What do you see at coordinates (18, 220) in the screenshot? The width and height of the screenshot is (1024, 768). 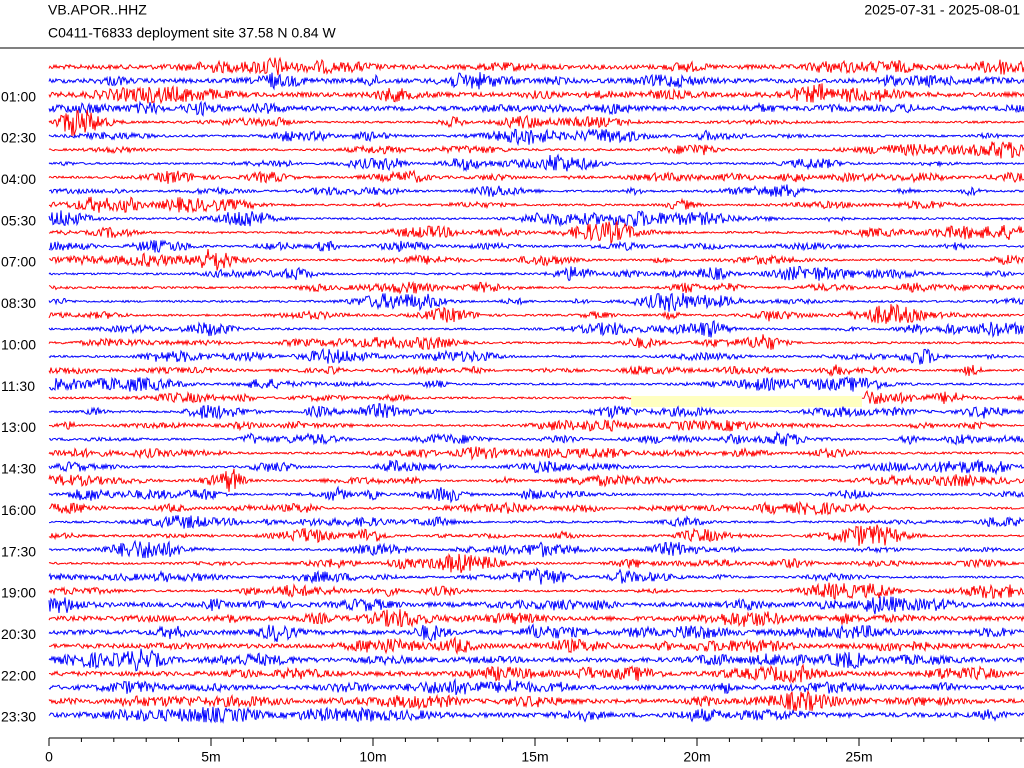 I see `row-label: 05:30` at bounding box center [18, 220].